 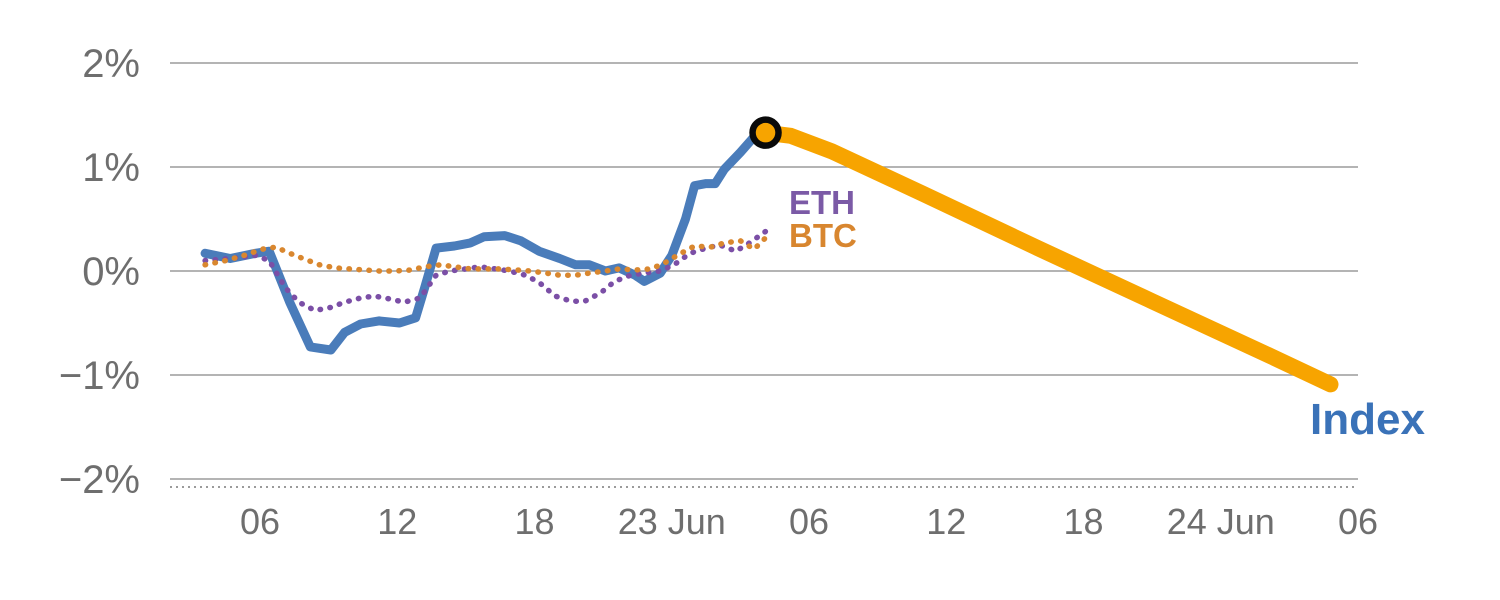 I want to click on y-tick-label: 1%, so click(x=111, y=168).